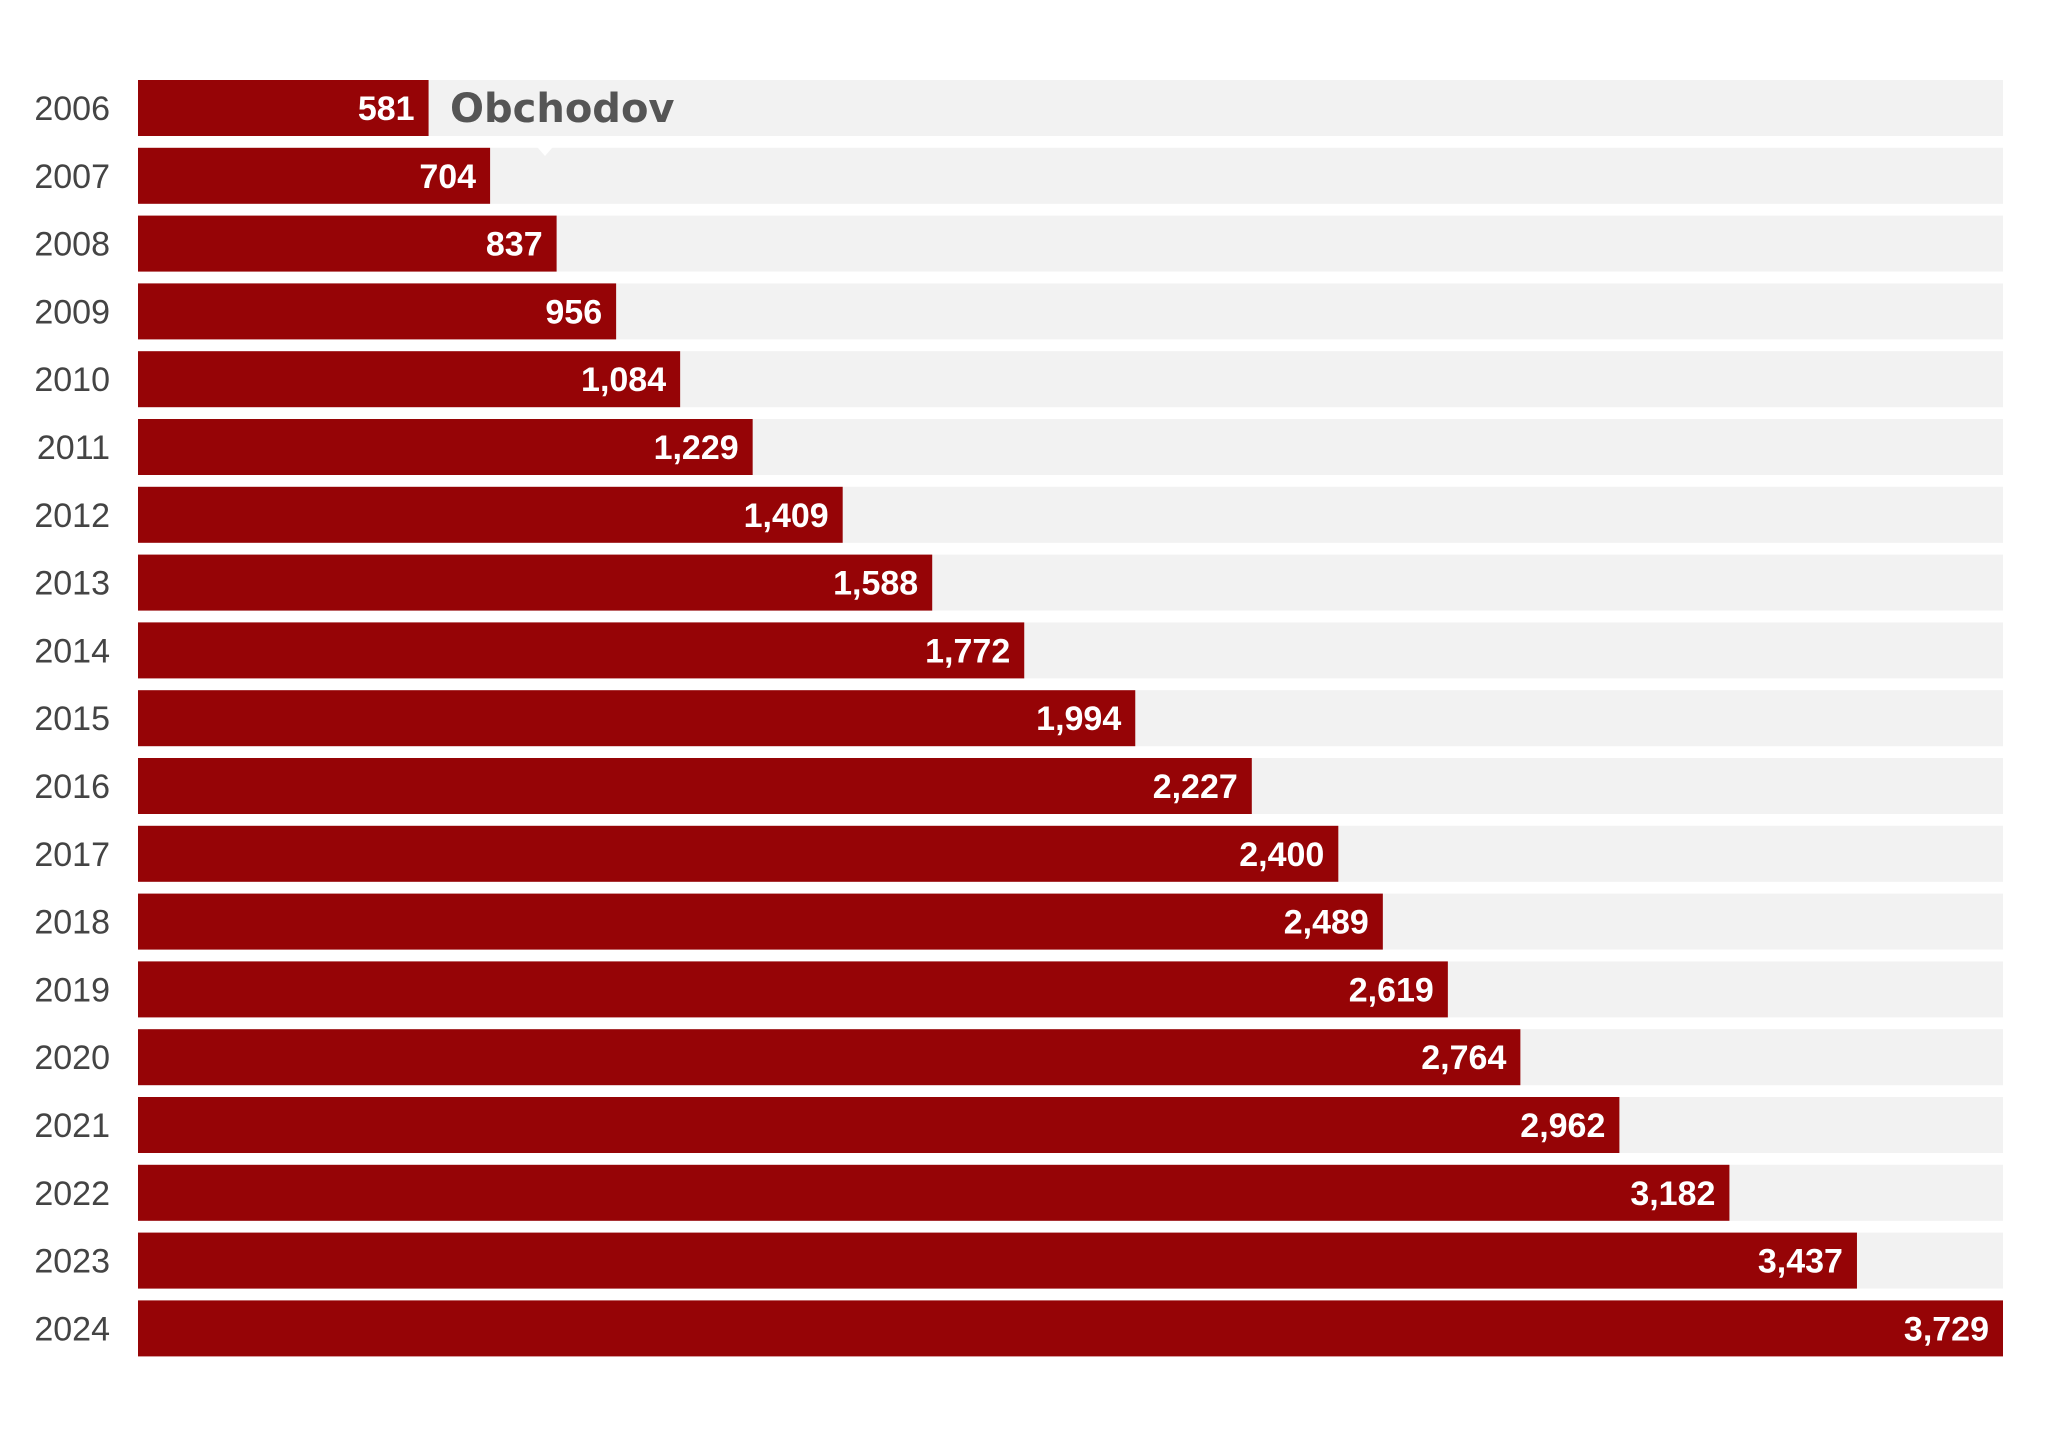 The width and height of the screenshot is (2048, 1453). What do you see at coordinates (72, 1058) in the screenshot?
I see `category-label-2020: 2020` at bounding box center [72, 1058].